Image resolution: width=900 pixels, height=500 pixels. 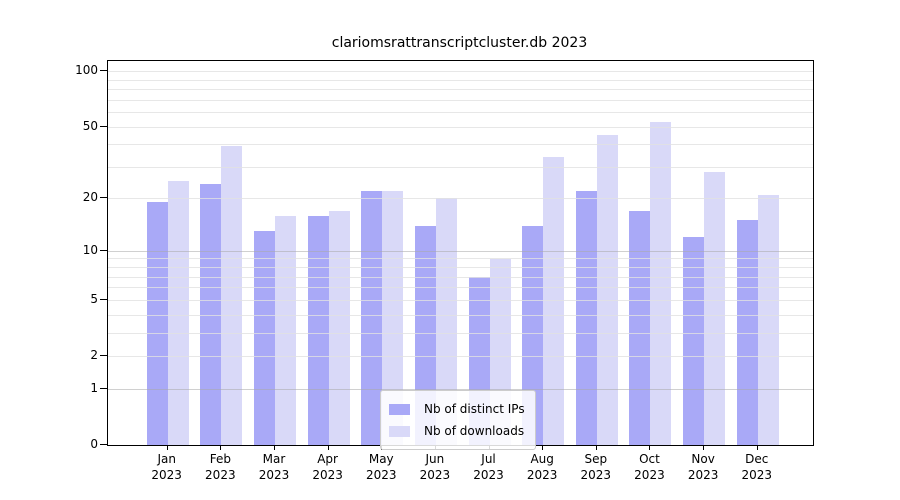 What do you see at coordinates (166, 467) in the screenshot?
I see `x-tick-label-jan: Jan 2023` at bounding box center [166, 467].